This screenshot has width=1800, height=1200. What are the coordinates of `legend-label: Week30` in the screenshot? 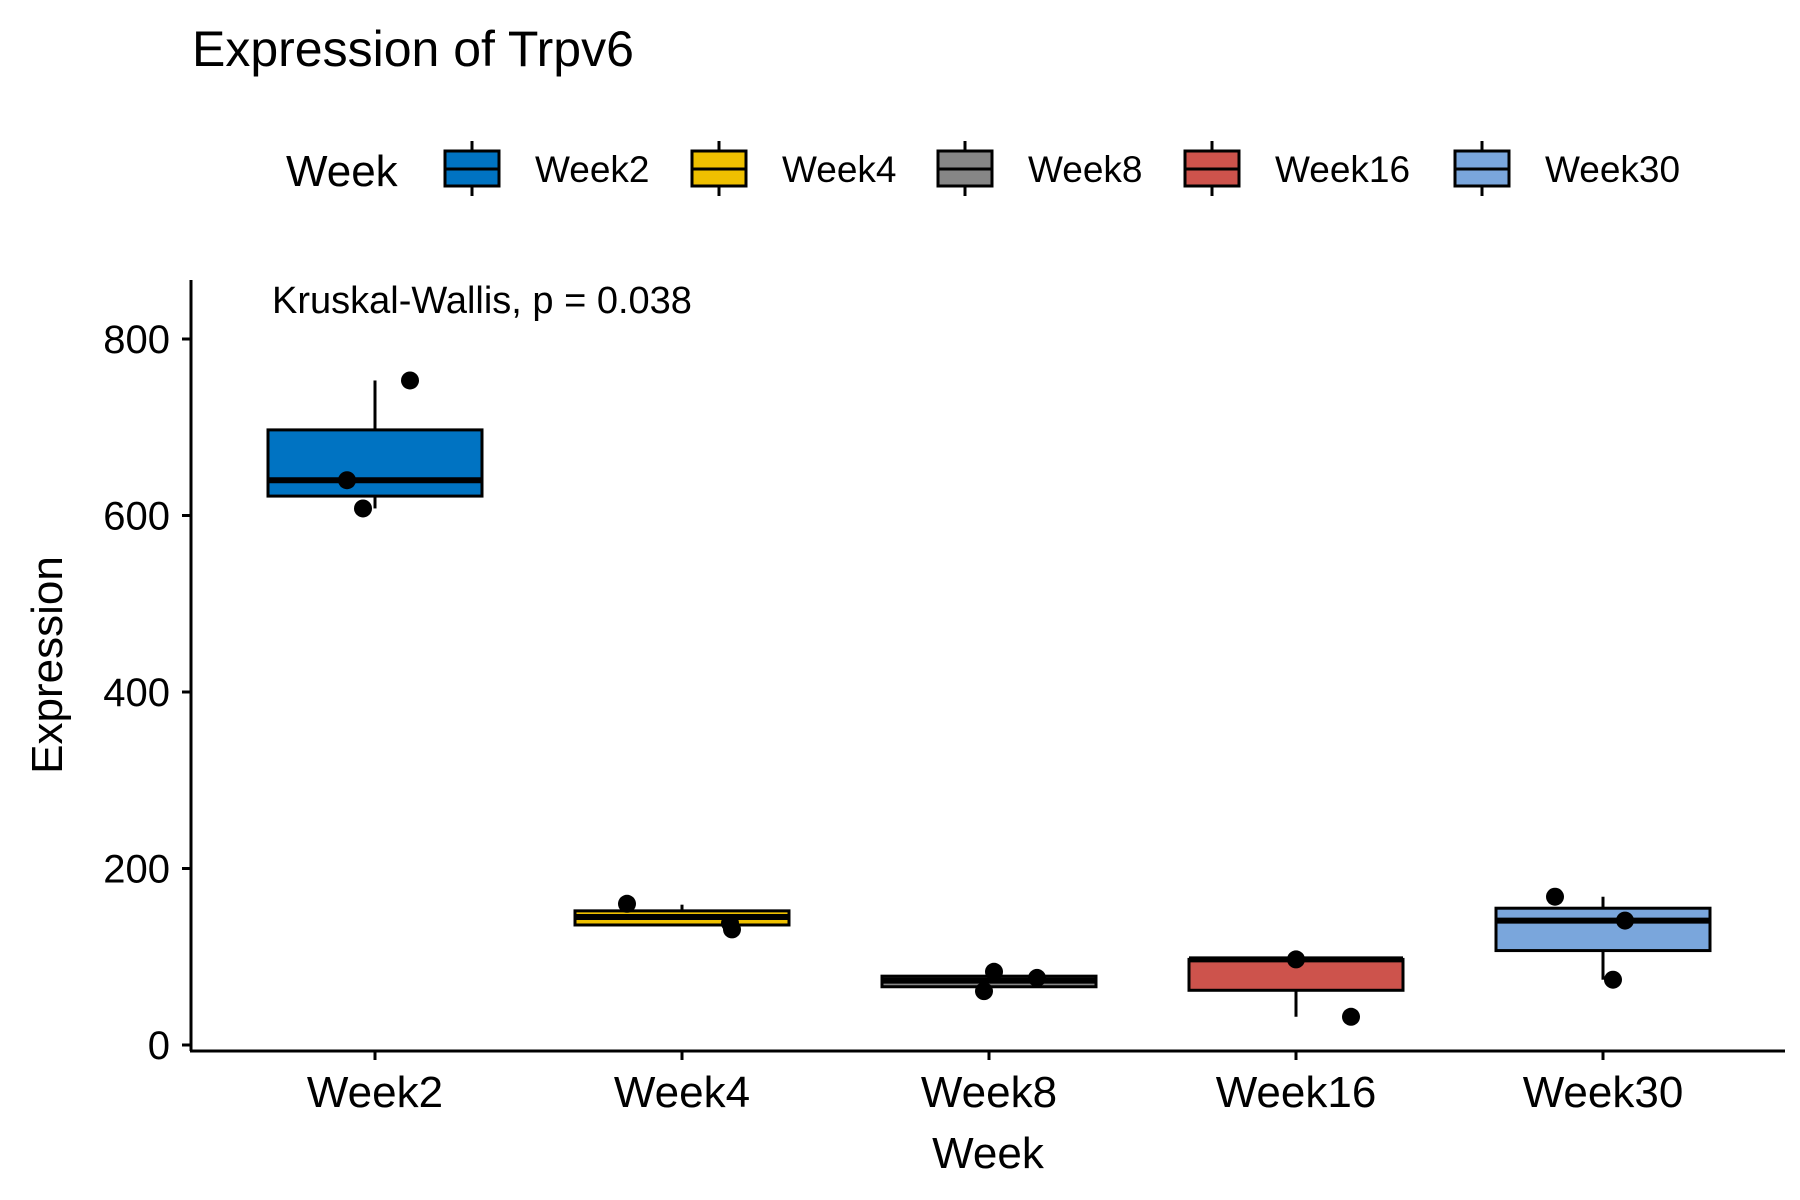 It's located at (1612, 169).